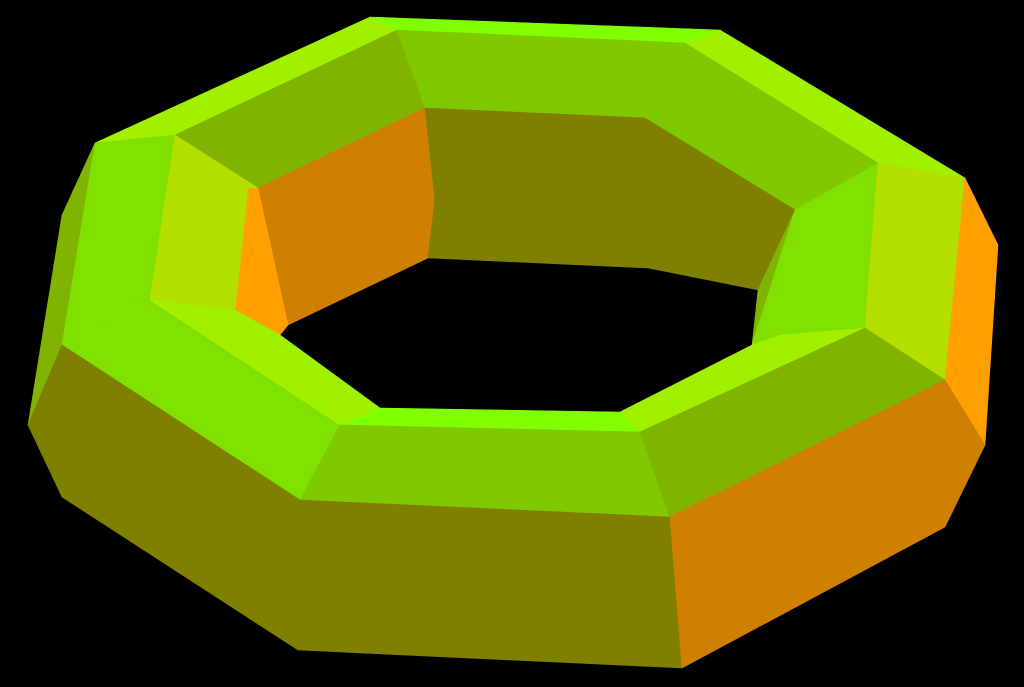 Image resolution: width=1024 pixels, height=687 pixels. Describe the element at coordinates (541, 74) in the screenshot. I see `top-inner-back` at that location.